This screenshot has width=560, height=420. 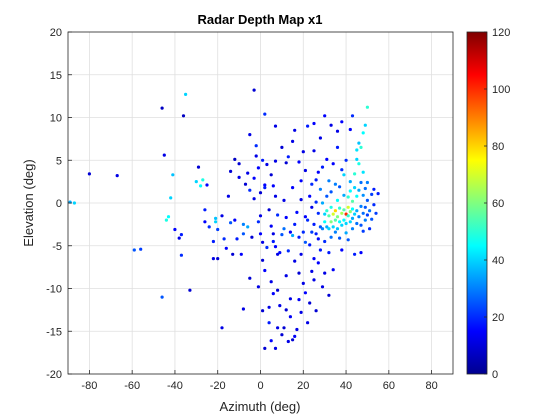 I want to click on y-tick-label: -10, so click(x=54, y=290).